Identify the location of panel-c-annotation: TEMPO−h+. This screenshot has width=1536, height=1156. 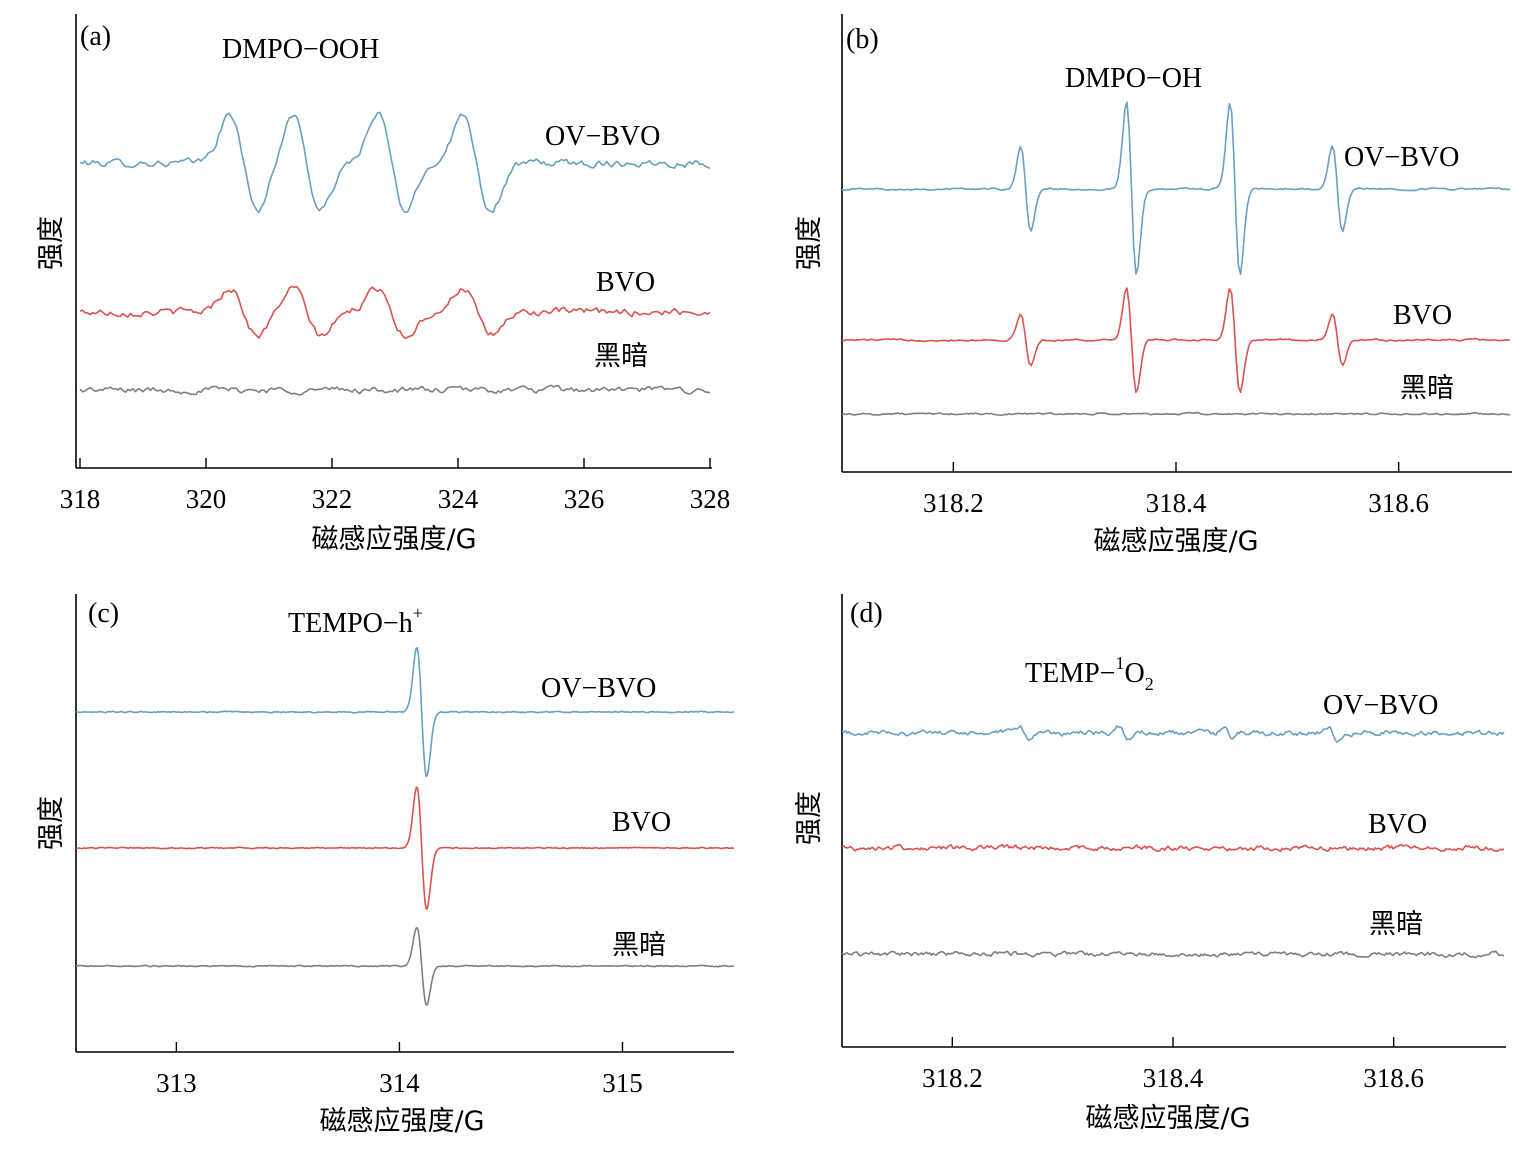
(355, 621).